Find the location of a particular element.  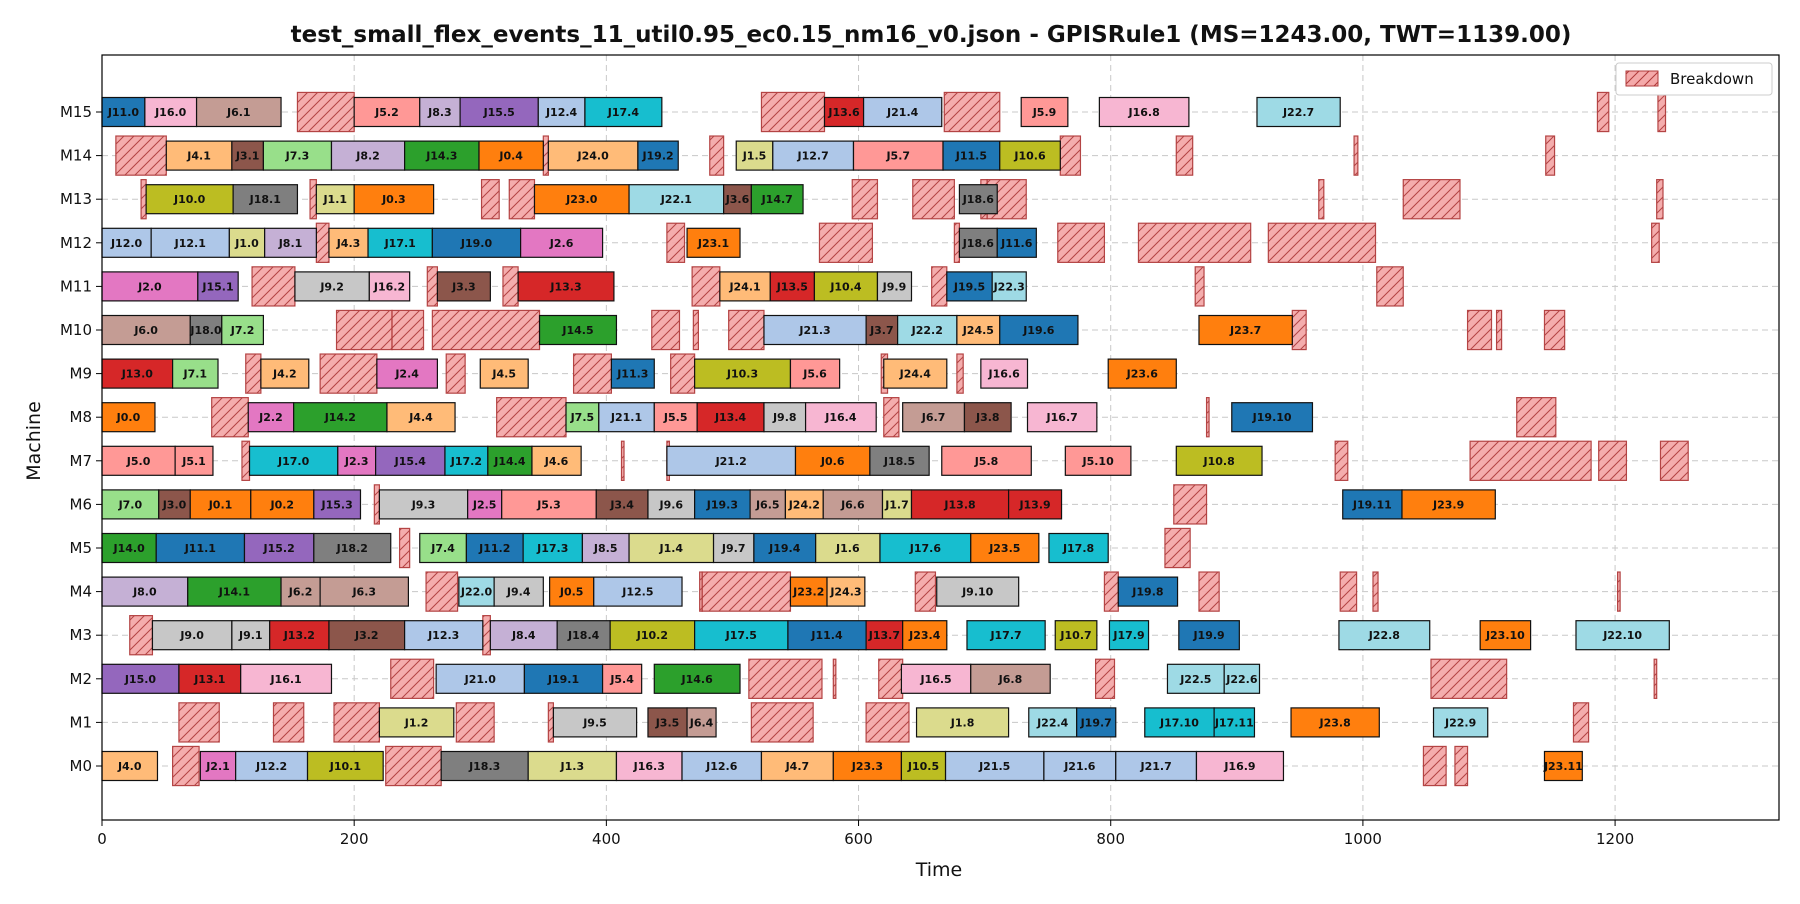

operation-bar-group: J0.1 is located at coordinates (220, 504).